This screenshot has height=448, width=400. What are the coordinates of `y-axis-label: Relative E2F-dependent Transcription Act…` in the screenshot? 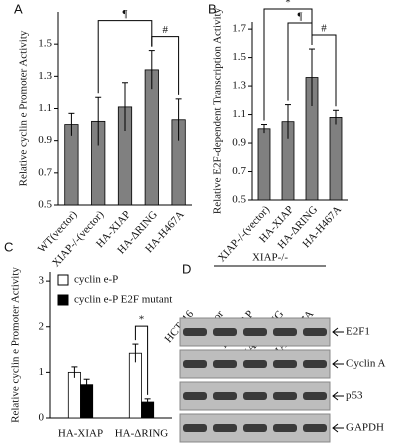 It's located at (218, 110).